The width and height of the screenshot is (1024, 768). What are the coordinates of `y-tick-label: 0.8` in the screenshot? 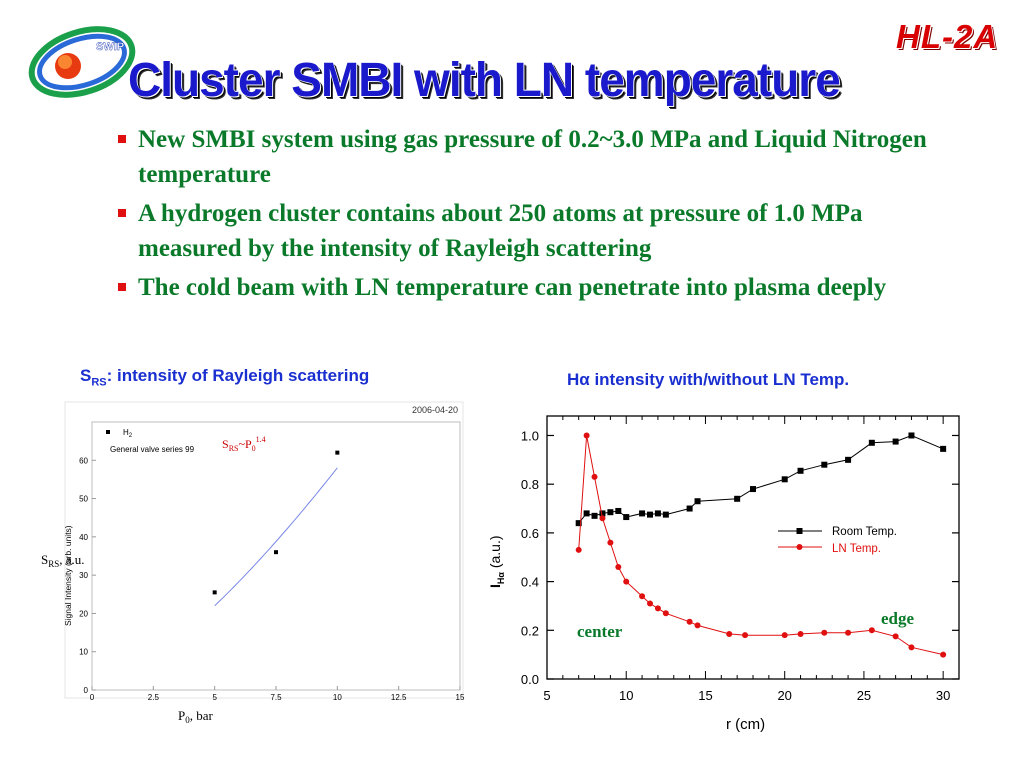 It's located at (530, 484).